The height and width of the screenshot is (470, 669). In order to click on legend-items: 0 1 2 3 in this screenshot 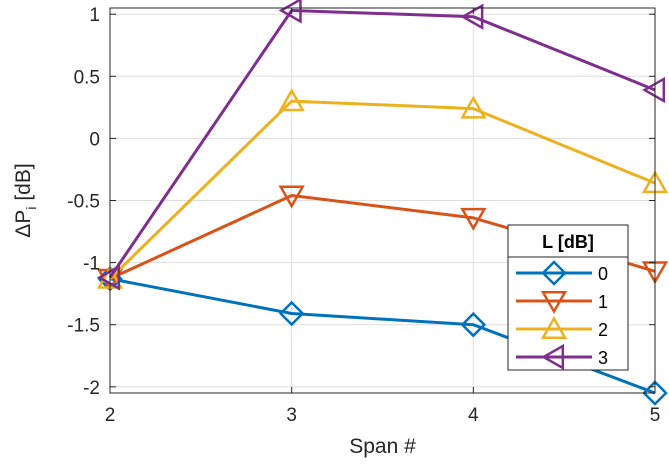, I will do `click(562, 315)`.